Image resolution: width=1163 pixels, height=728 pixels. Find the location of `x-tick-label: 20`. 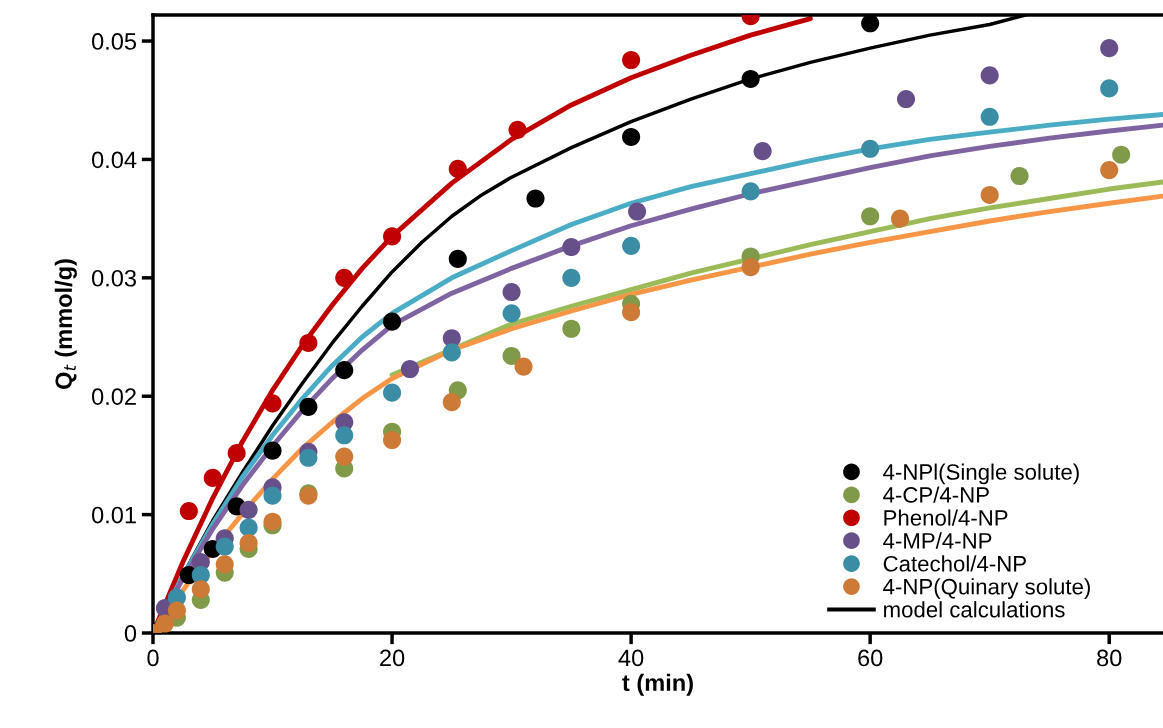

x-tick-label: 20 is located at coordinates (392, 658).